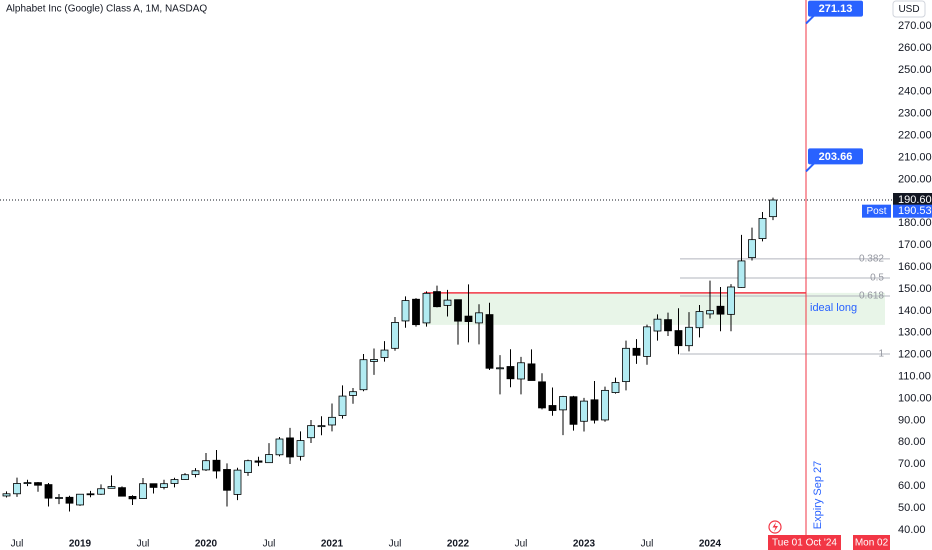 The height and width of the screenshot is (550, 932). Describe the element at coordinates (914, 376) in the screenshot. I see `y-tick-label: 110.00` at that location.